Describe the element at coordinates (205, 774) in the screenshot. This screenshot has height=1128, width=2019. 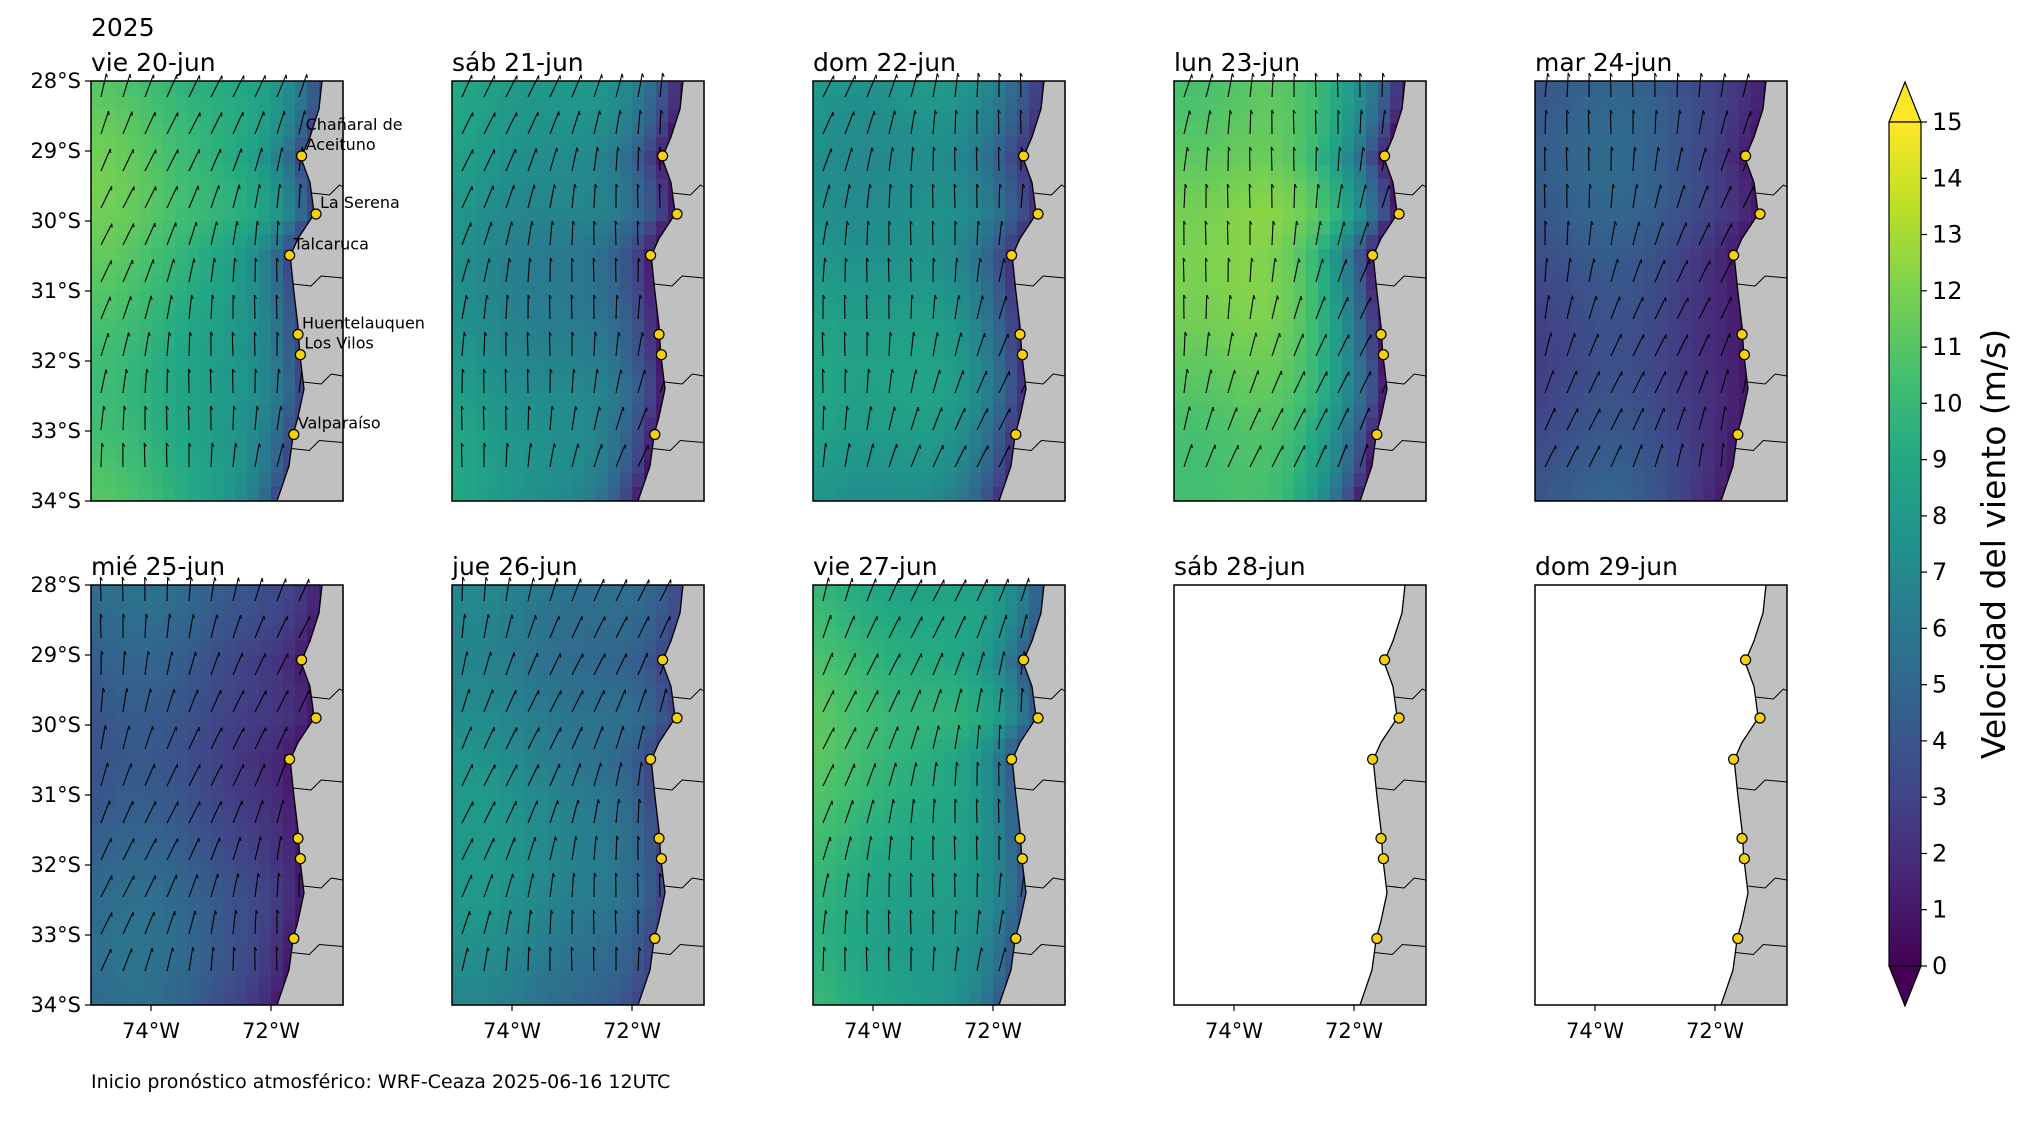
I see `wind-vectors` at that location.